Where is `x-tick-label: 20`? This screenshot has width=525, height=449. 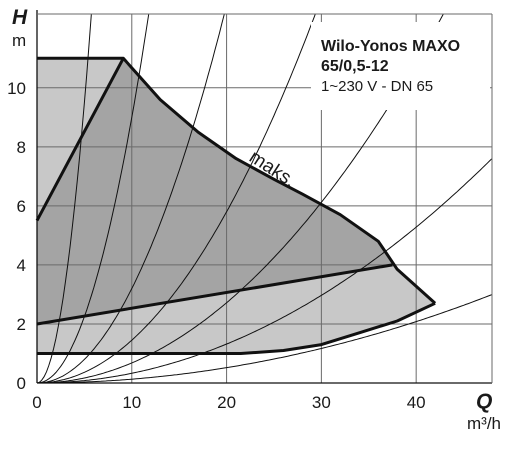
x-tick-label: 20 is located at coordinates (226, 402).